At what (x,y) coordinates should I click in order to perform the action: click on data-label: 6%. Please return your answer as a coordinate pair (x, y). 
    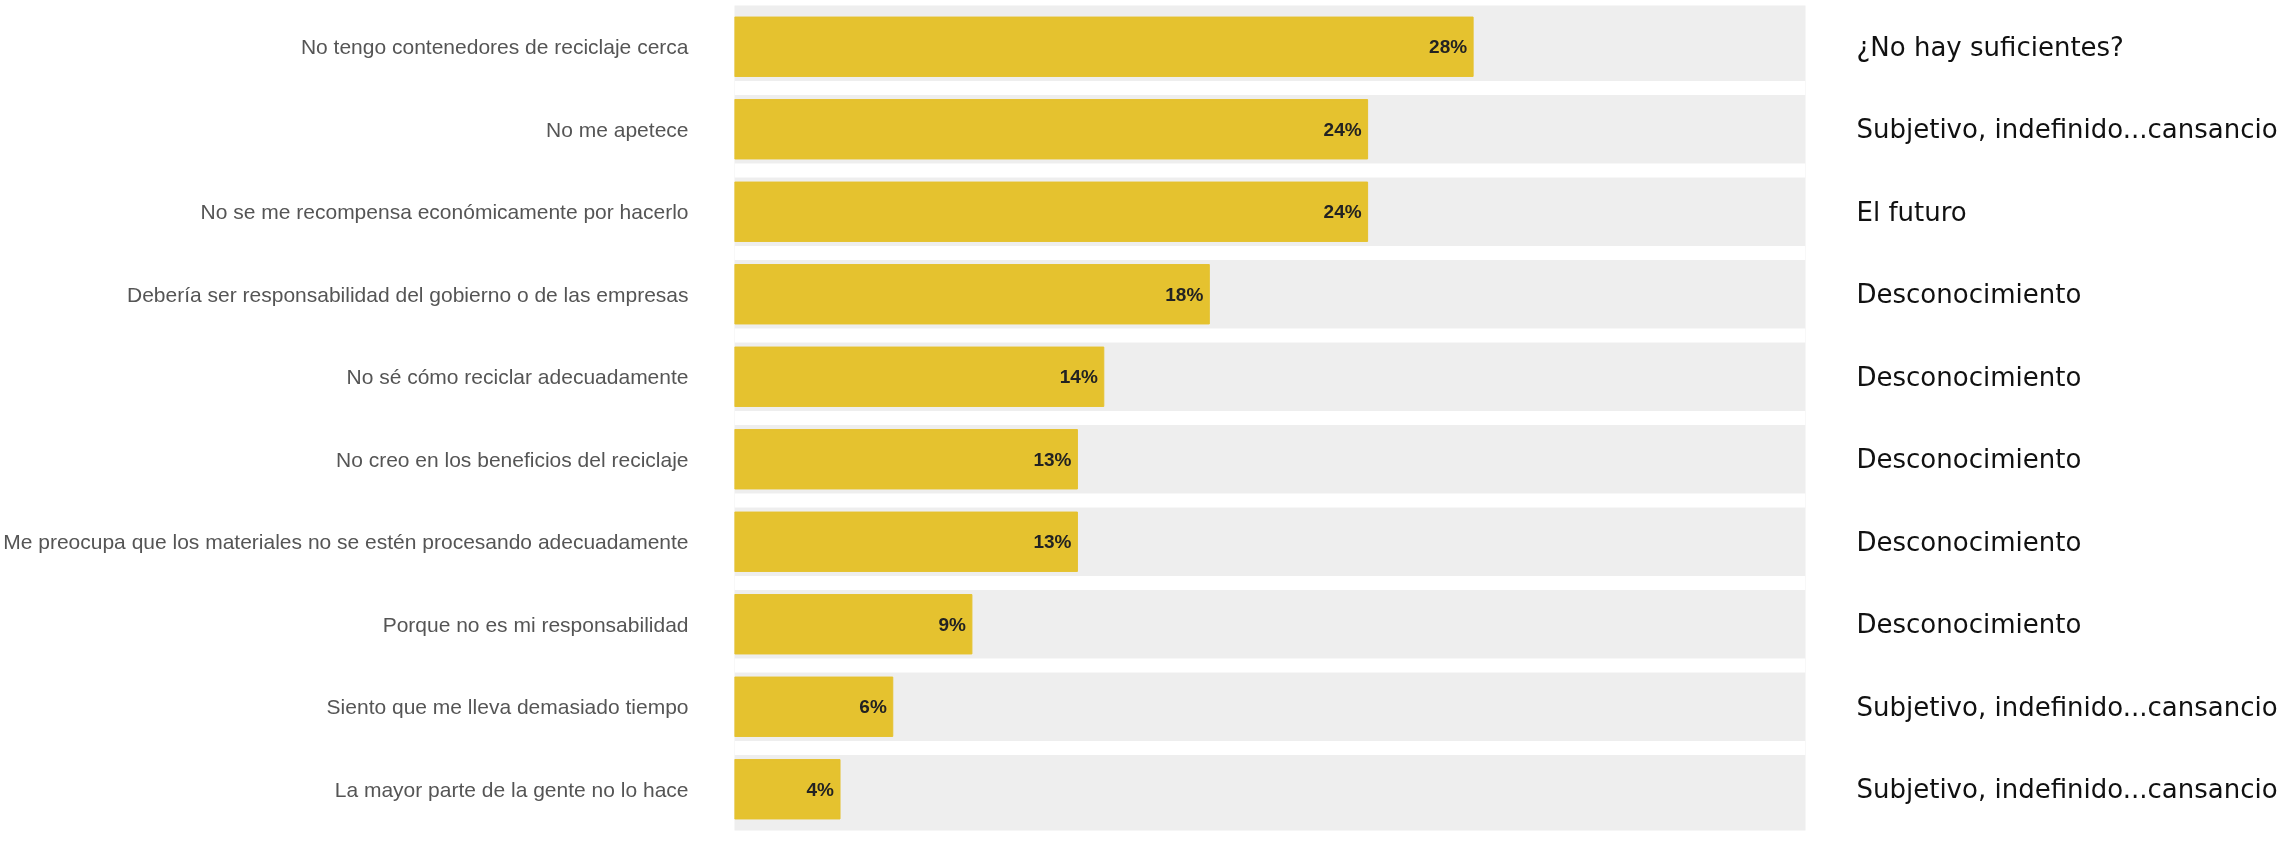
    Looking at the image, I should click on (873, 707).